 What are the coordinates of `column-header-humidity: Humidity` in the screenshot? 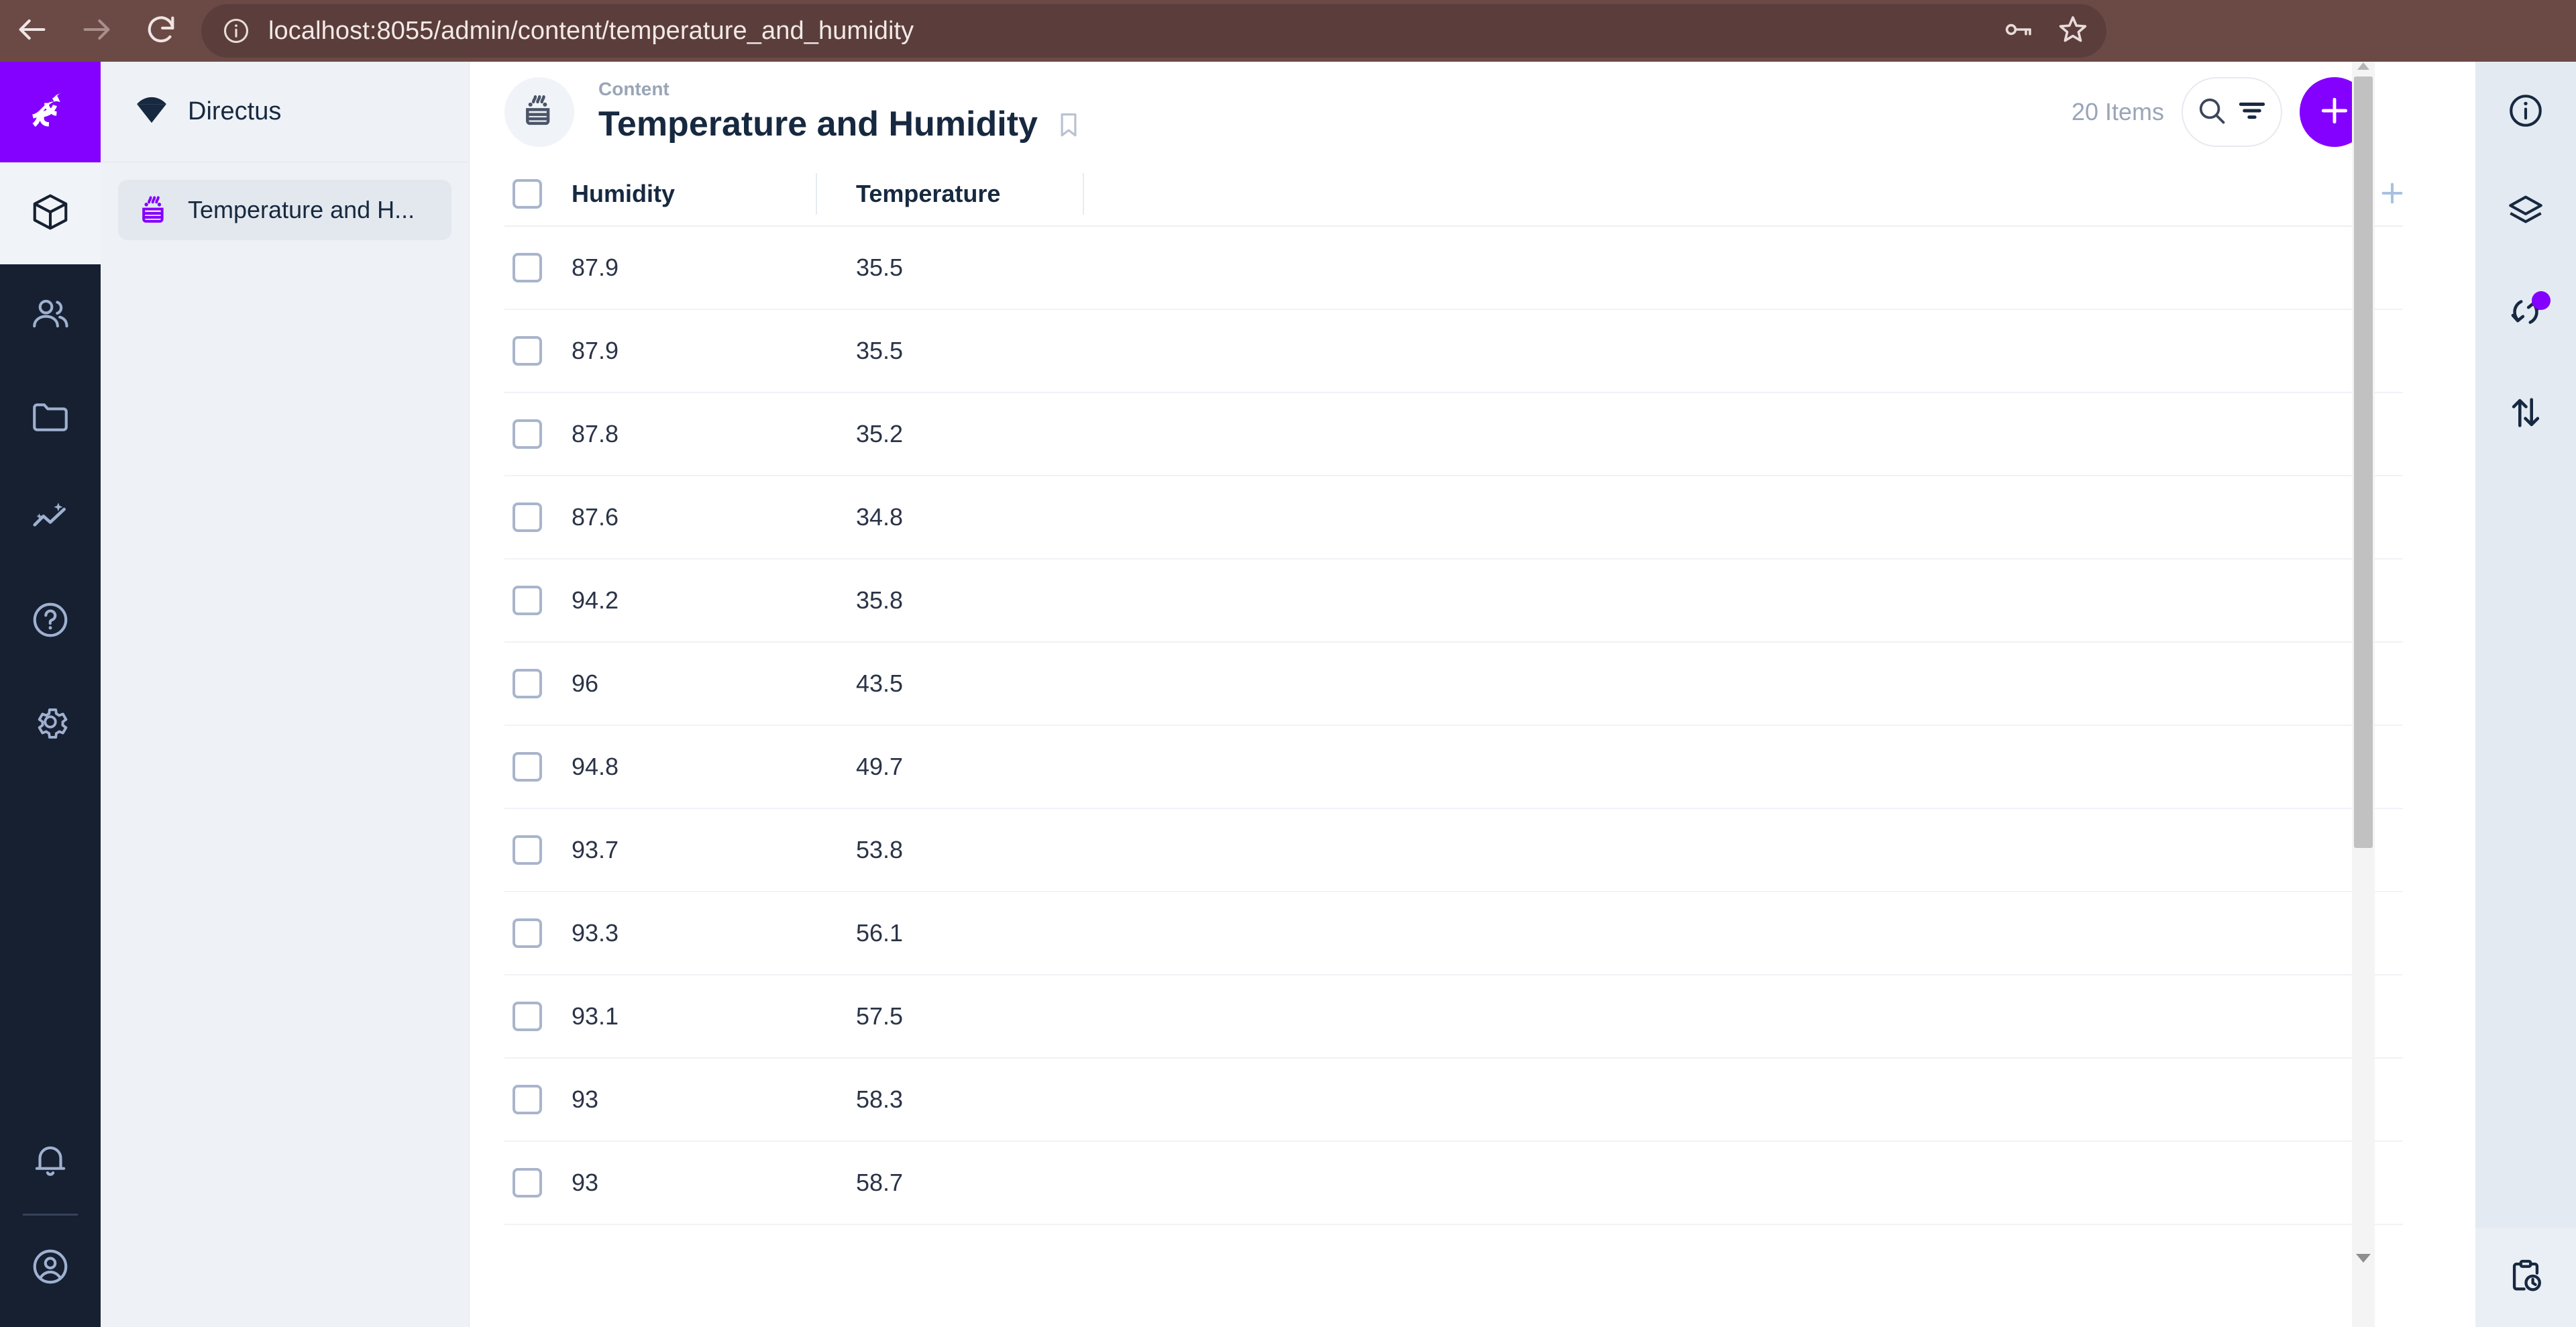 It's located at (700, 194).